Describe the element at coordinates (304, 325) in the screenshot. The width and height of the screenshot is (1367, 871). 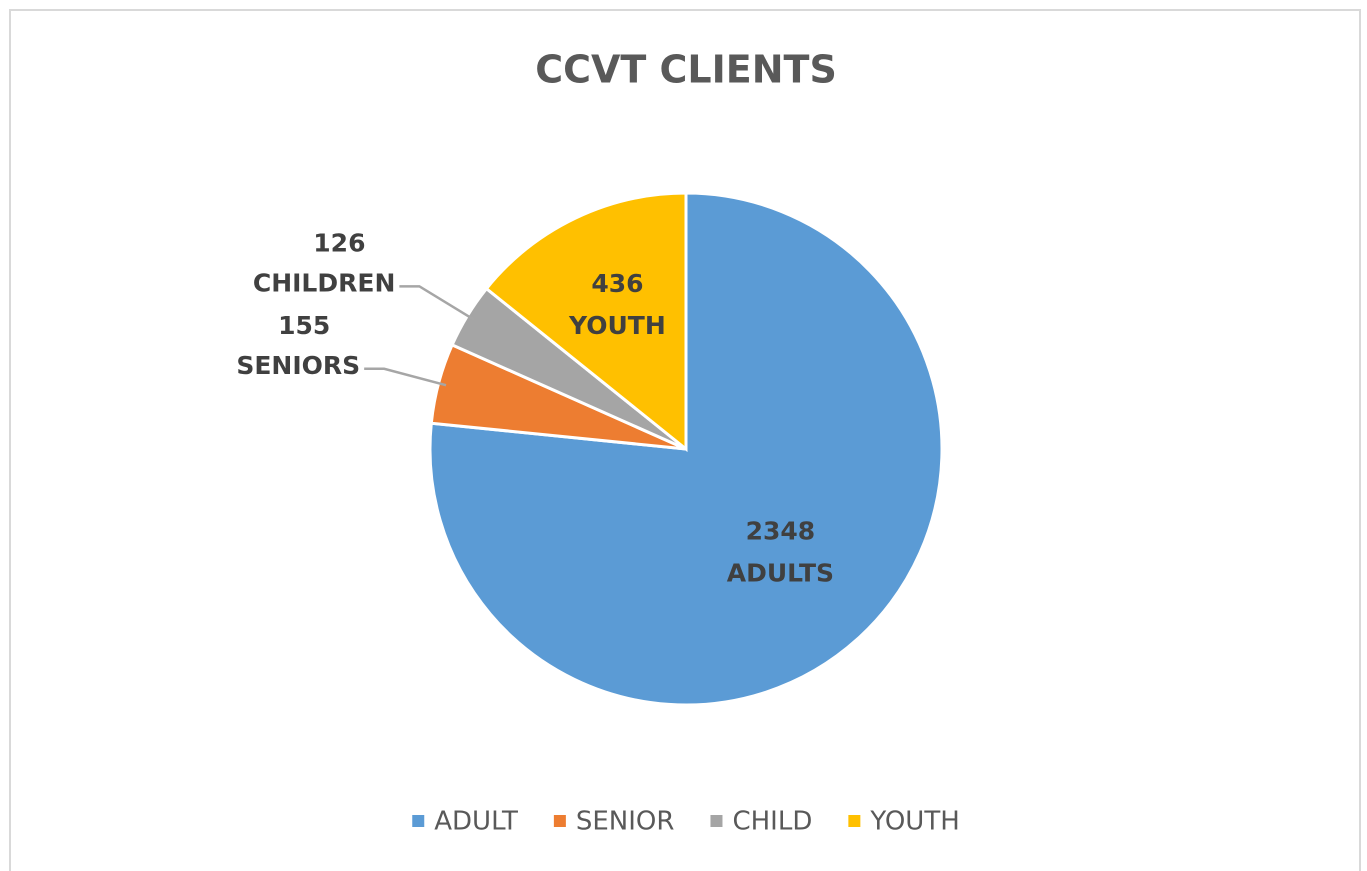
I see `data-label: 155` at that location.